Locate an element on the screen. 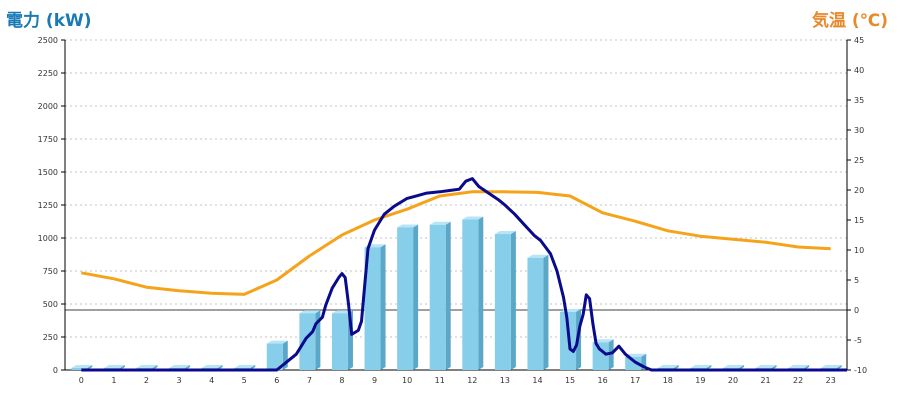  x-tick-label: 1 is located at coordinates (113, 380).